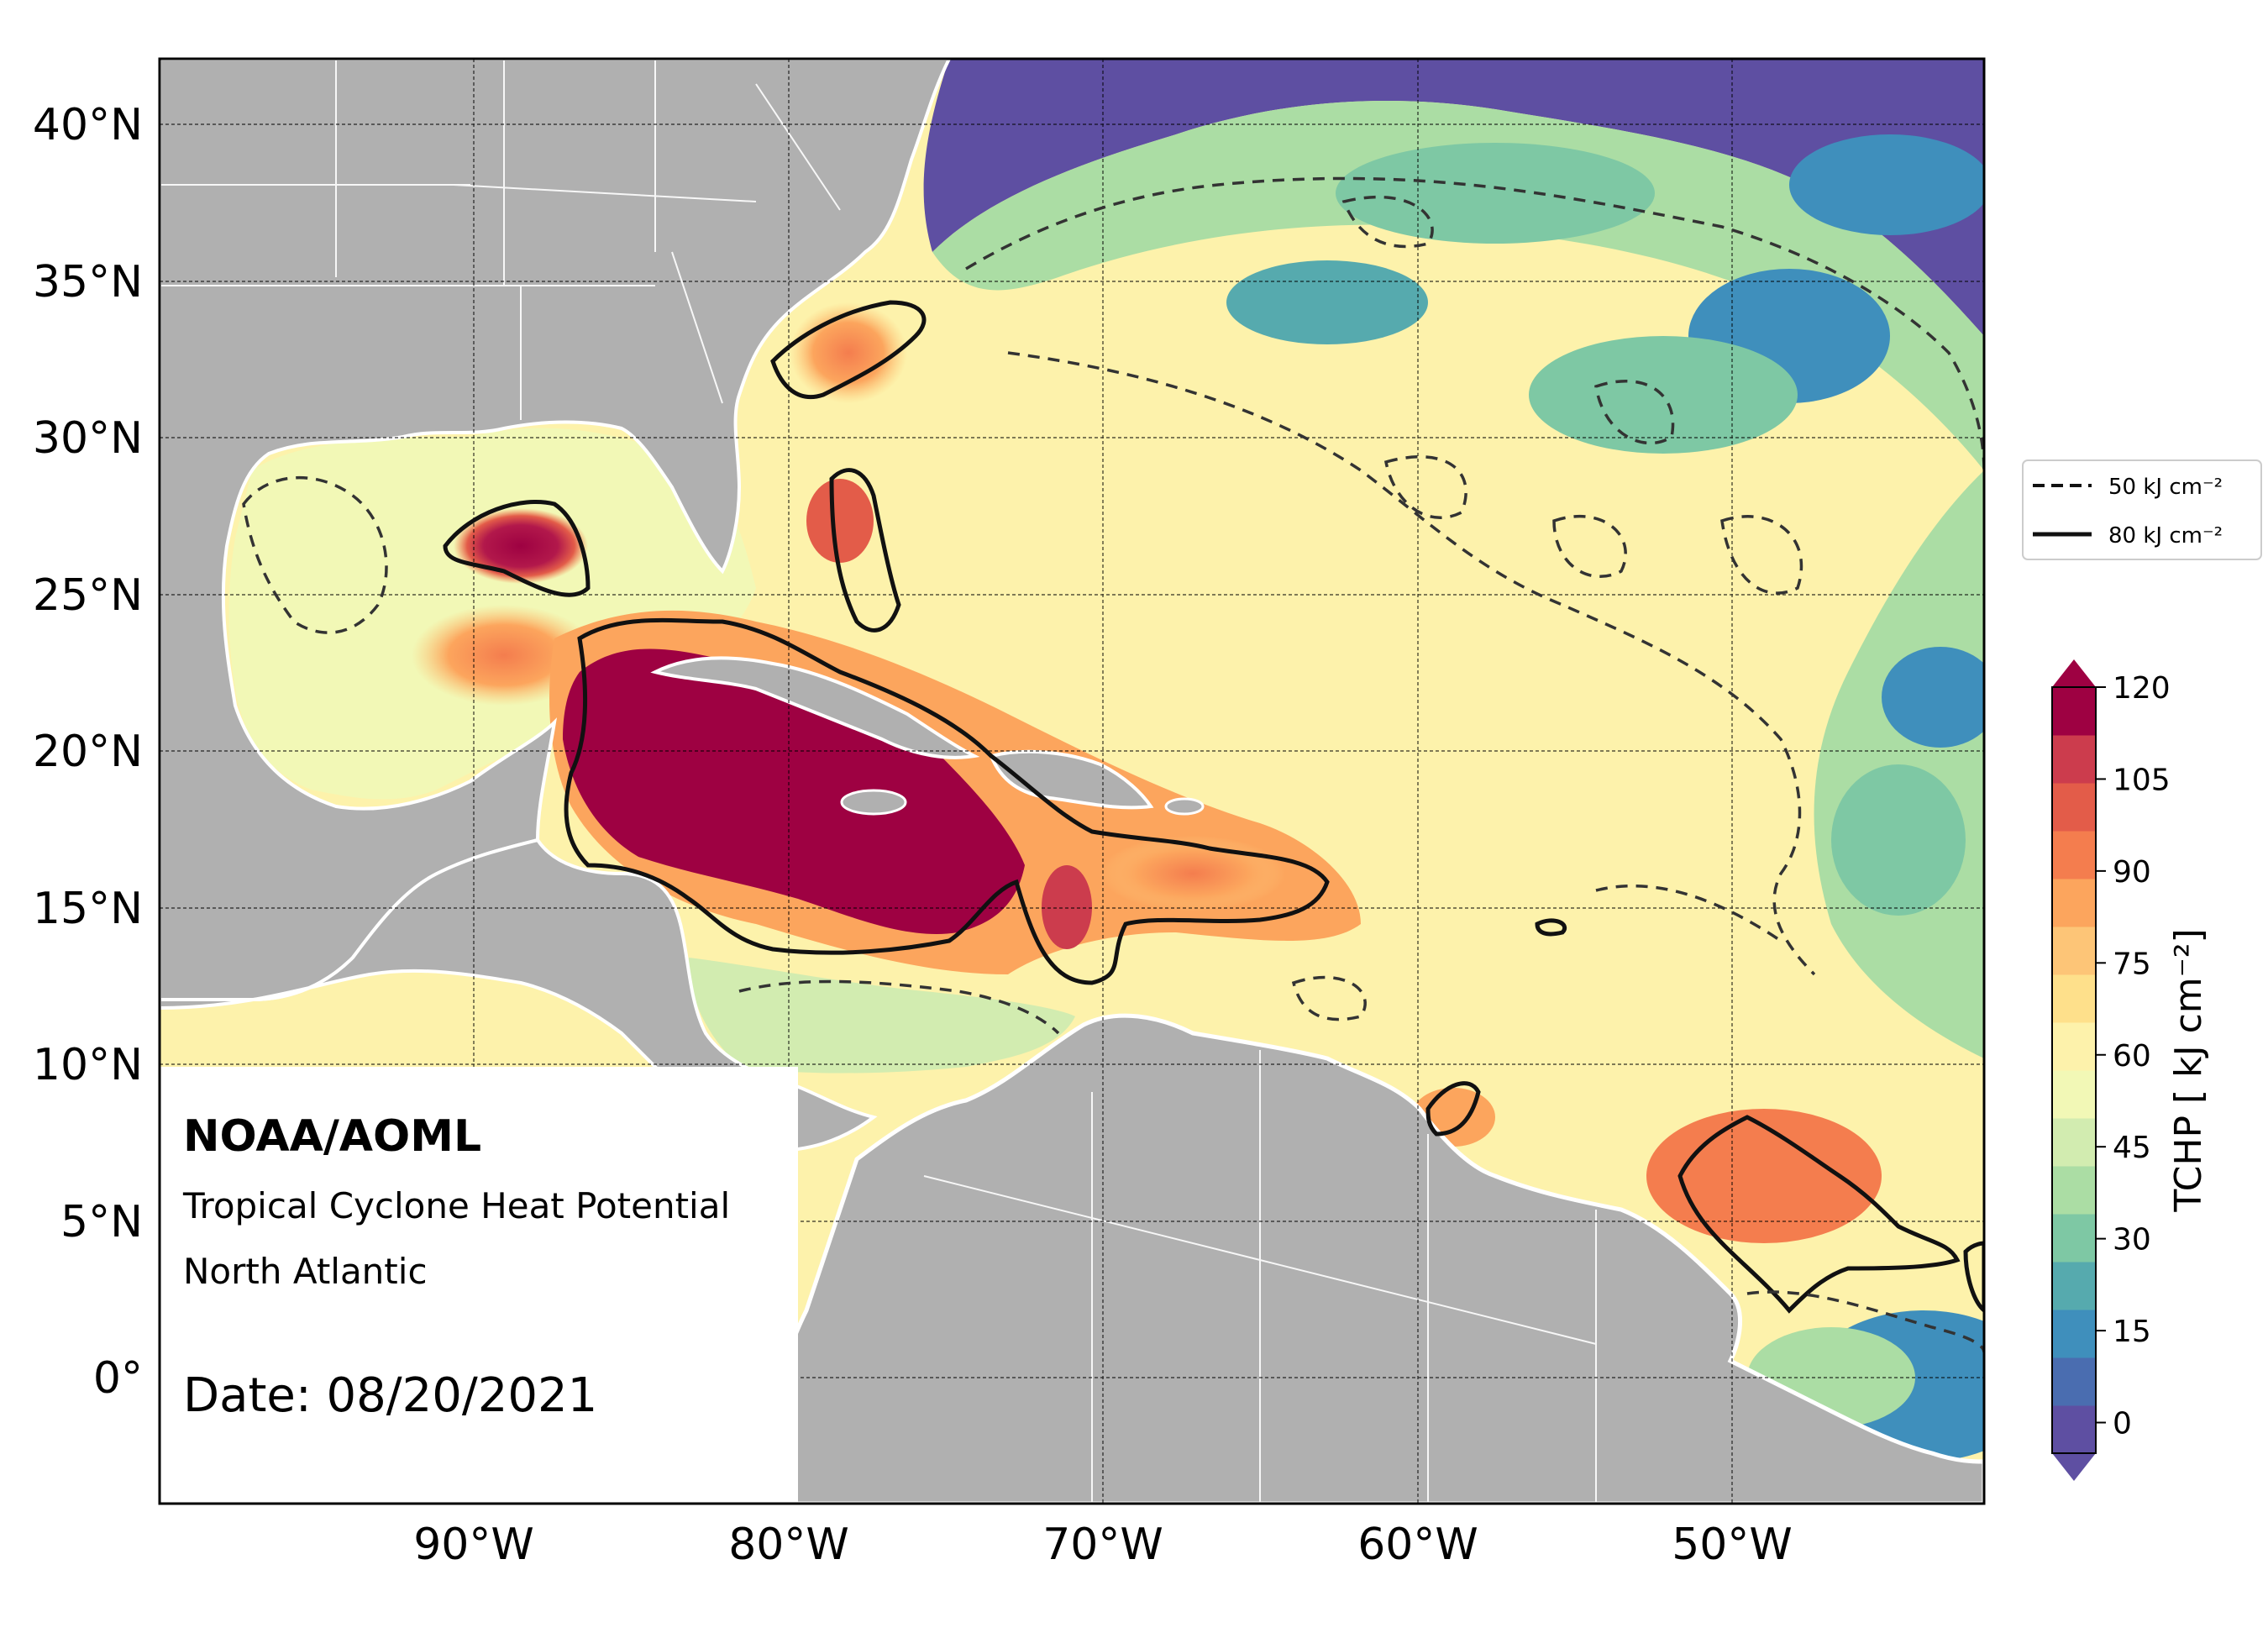  I want to click on lon-tick-label: 70°W, so click(1102, 1545).